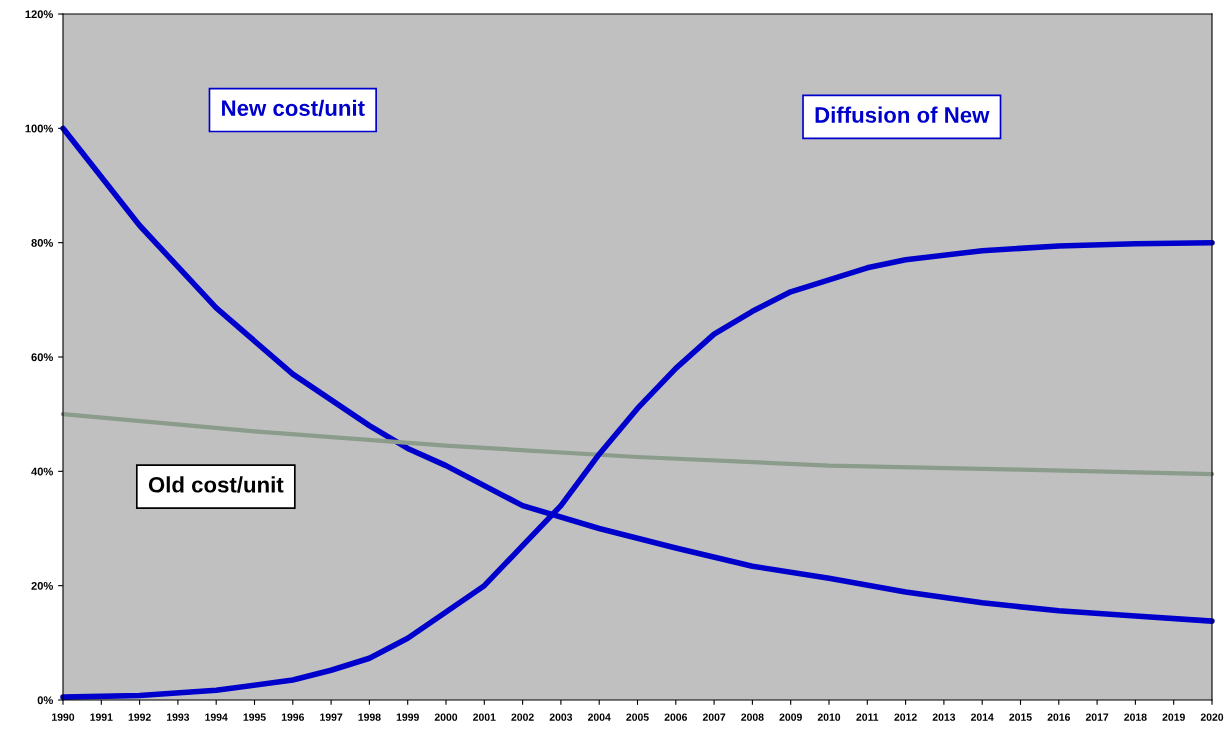 The image size is (1230, 734). What do you see at coordinates (790, 717) in the screenshot?
I see `x-tick-label: 2009` at bounding box center [790, 717].